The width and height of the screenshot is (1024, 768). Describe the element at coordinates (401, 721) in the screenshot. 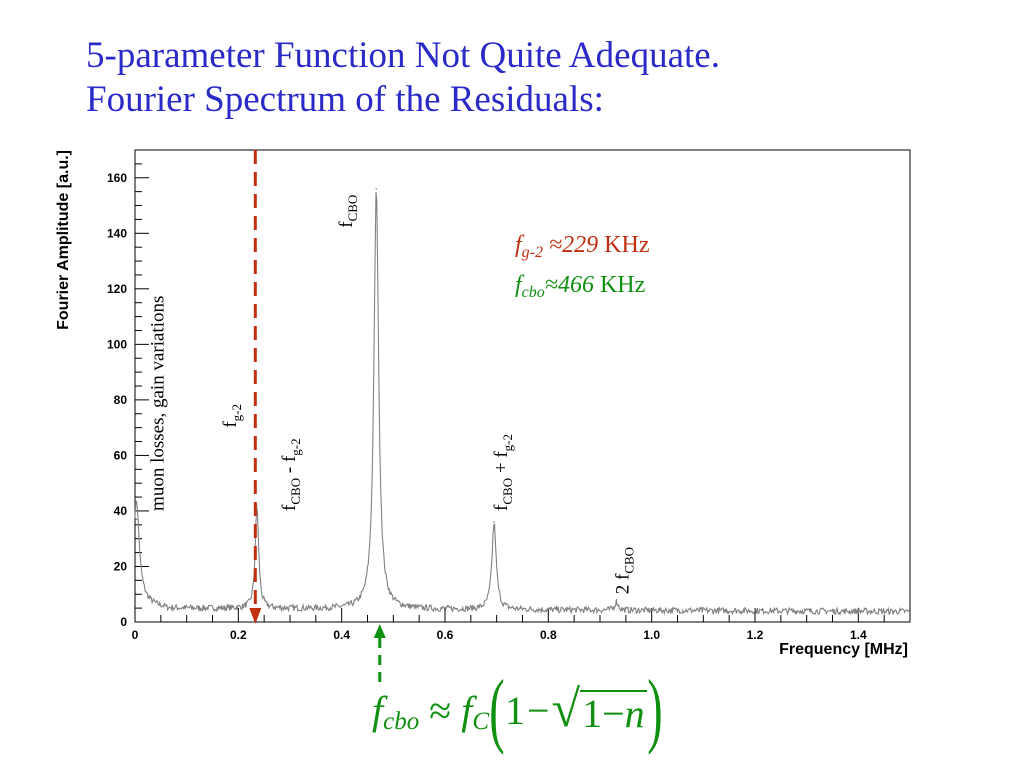

I see `formula-cbo-subscript: cbo` at that location.